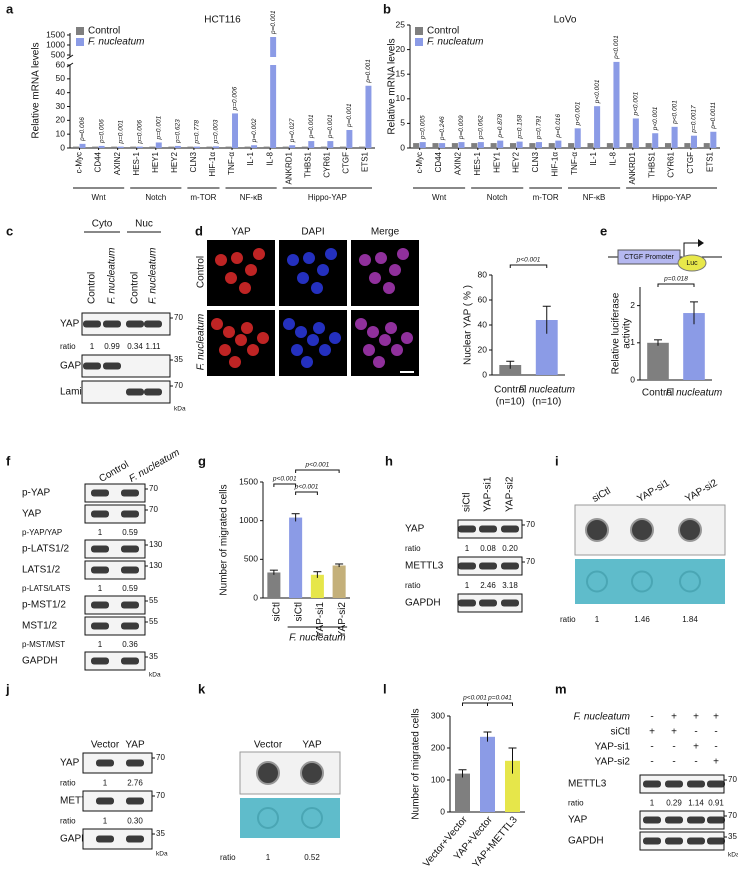 The image size is (738, 876). Describe the element at coordinates (201, 272) in the screenshot. I see `image-row-label: Control` at that location.